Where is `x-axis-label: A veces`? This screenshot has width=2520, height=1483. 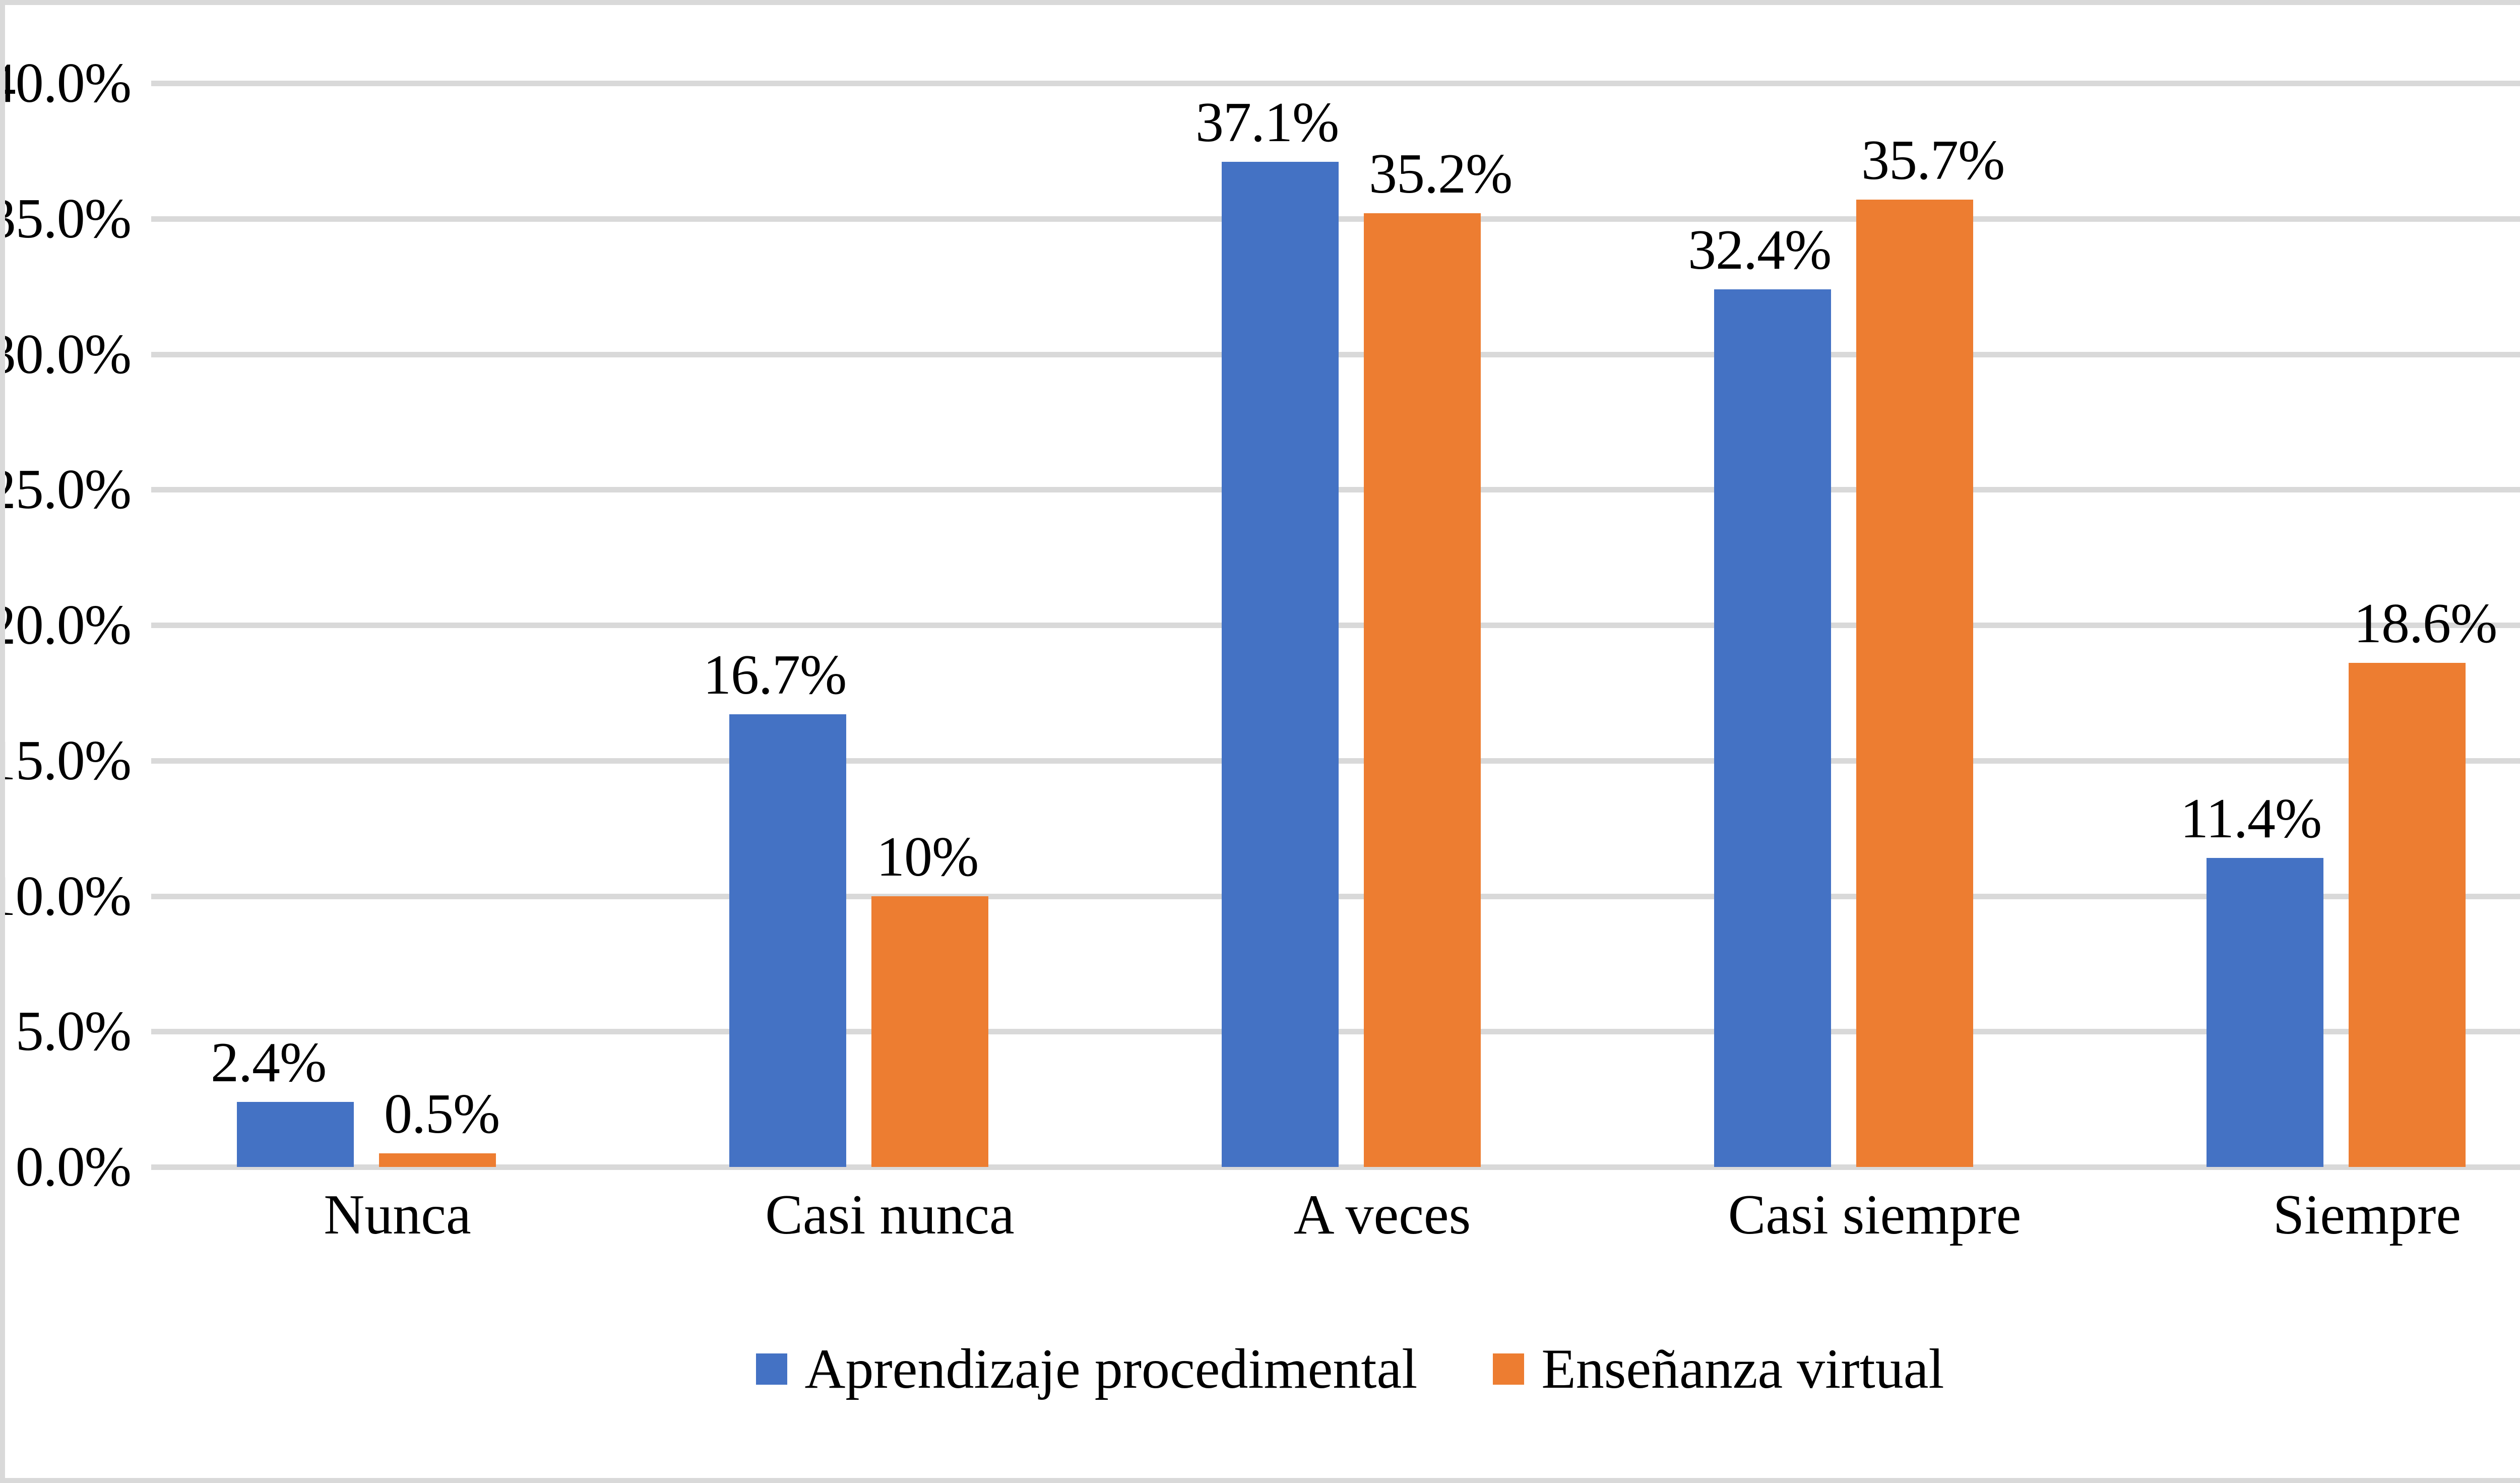 x-axis-label: A veces is located at coordinates (1382, 1215).